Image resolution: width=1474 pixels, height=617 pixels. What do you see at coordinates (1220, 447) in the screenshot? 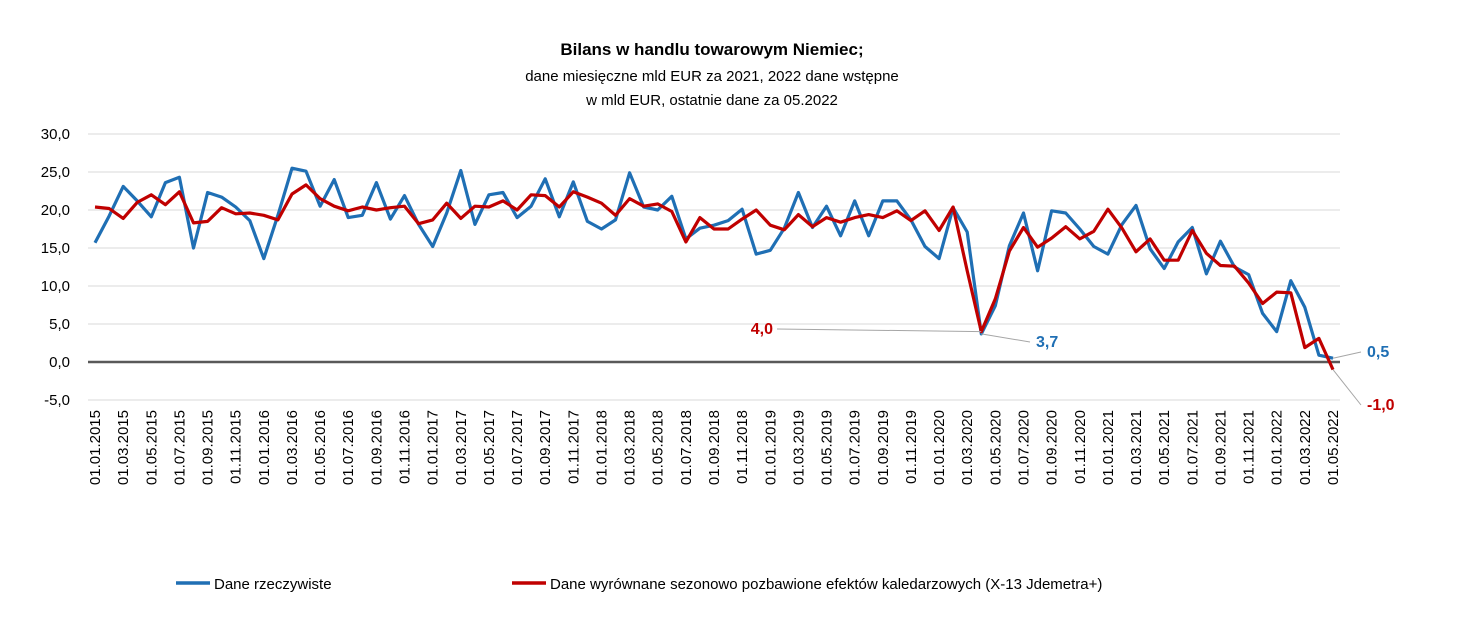
I see `x-tick-label: 01.09.2021` at bounding box center [1220, 447].